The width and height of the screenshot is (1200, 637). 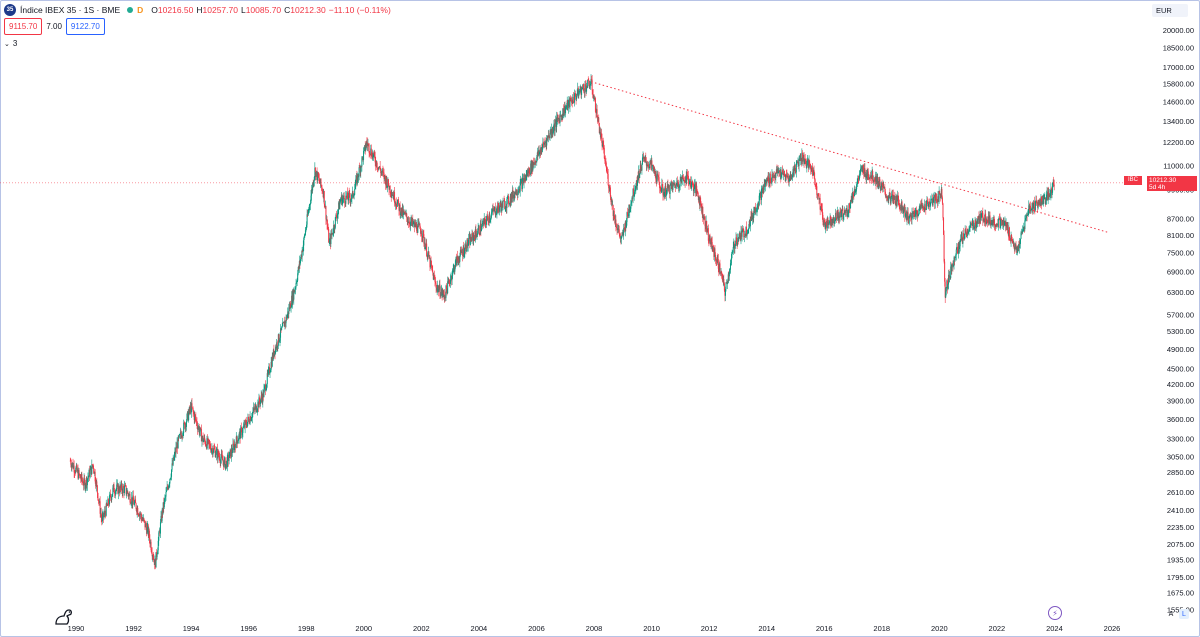 I want to click on x-tick-label: 2000, so click(x=363, y=628).